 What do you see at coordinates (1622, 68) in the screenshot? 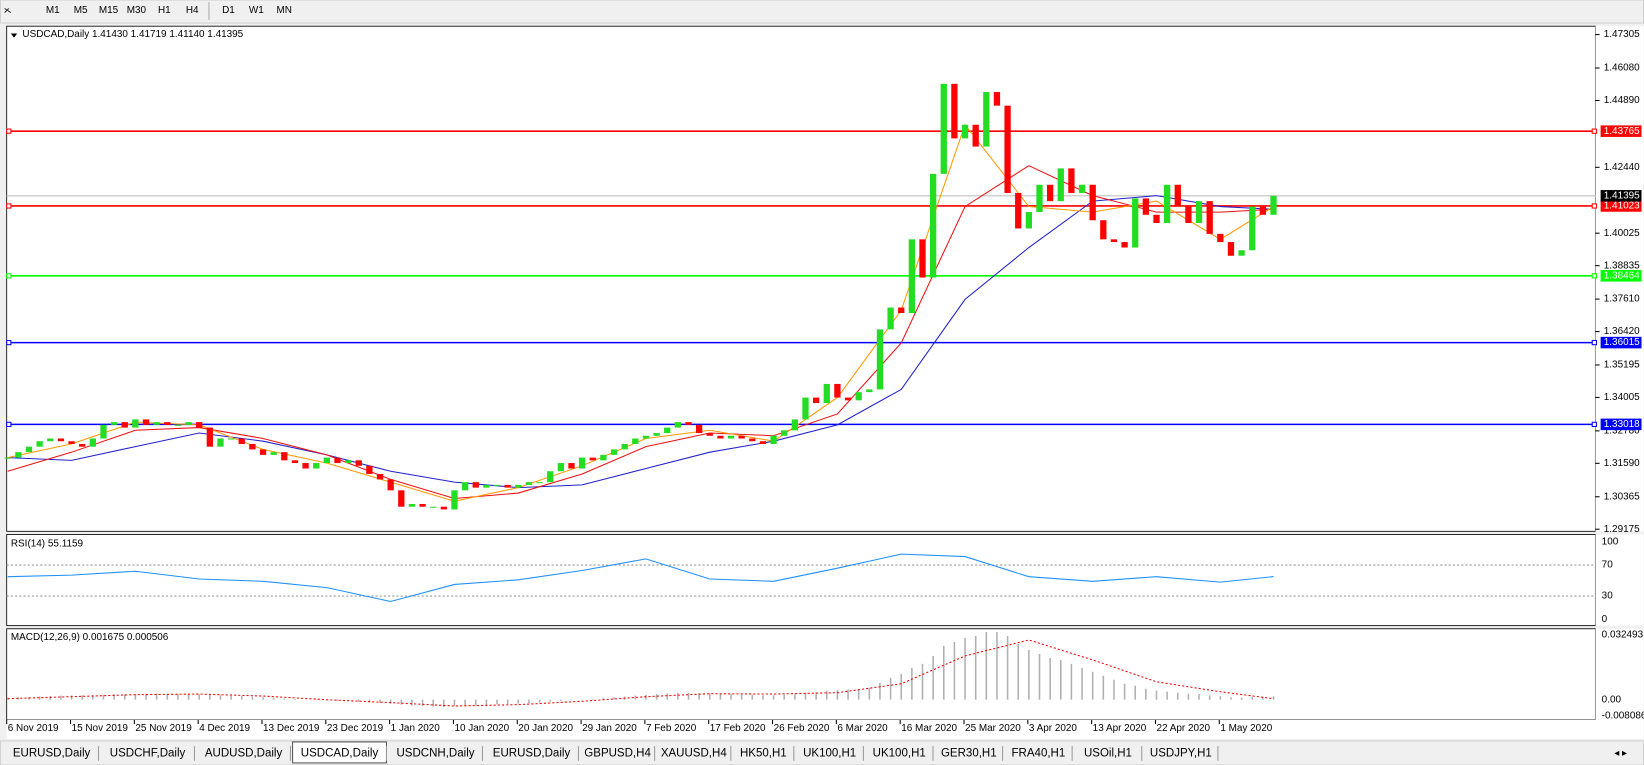
I see `y-tick-label: 1.46080` at bounding box center [1622, 68].